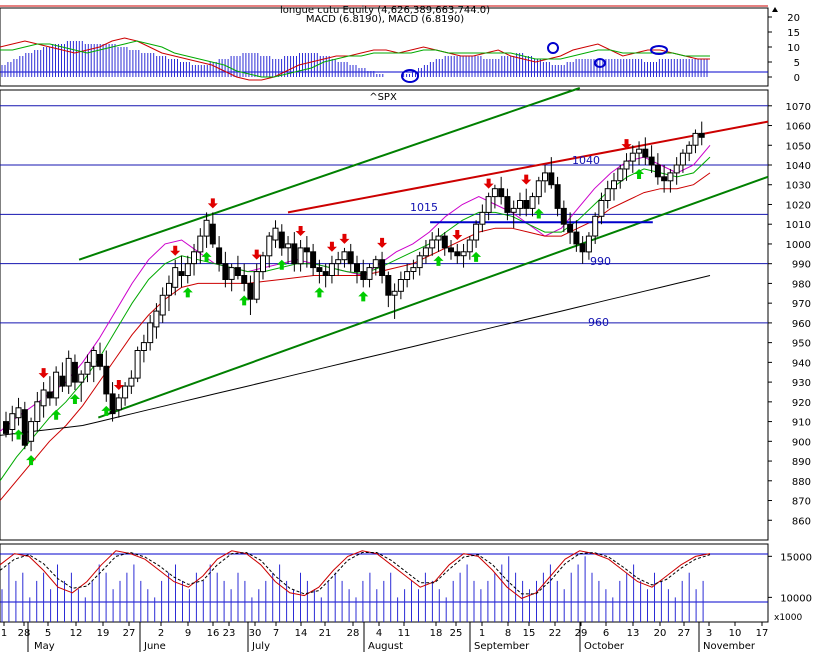  I want to click on x-tick-label: 29, so click(581, 633).